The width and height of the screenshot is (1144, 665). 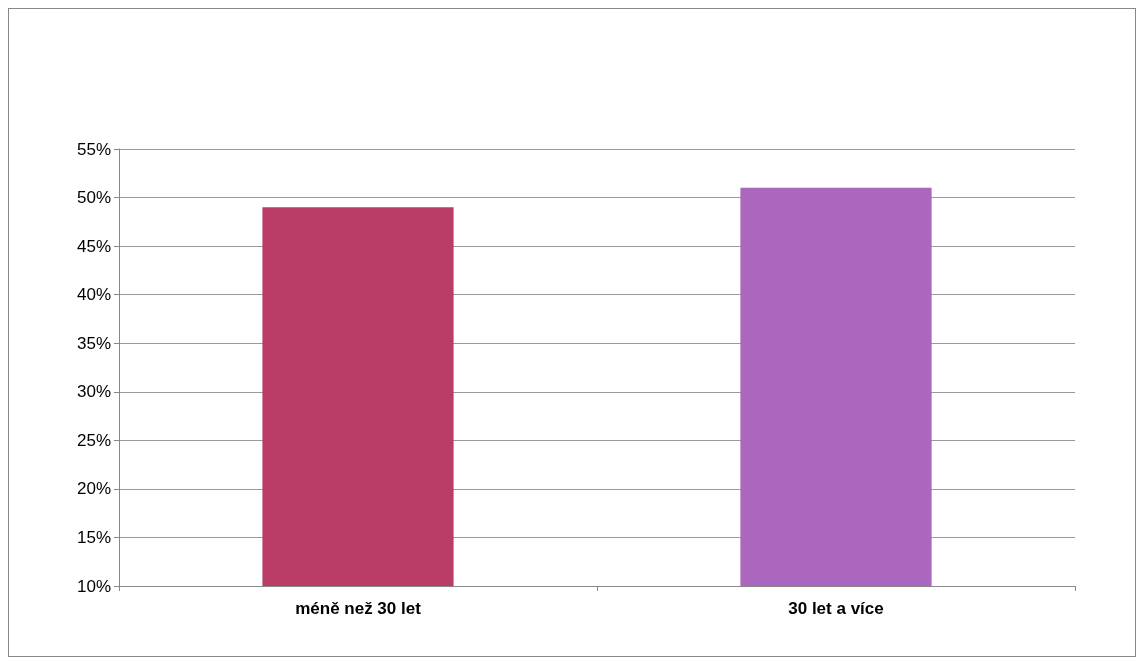 What do you see at coordinates (93, 440) in the screenshot?
I see `y-tick-label: 25%` at bounding box center [93, 440].